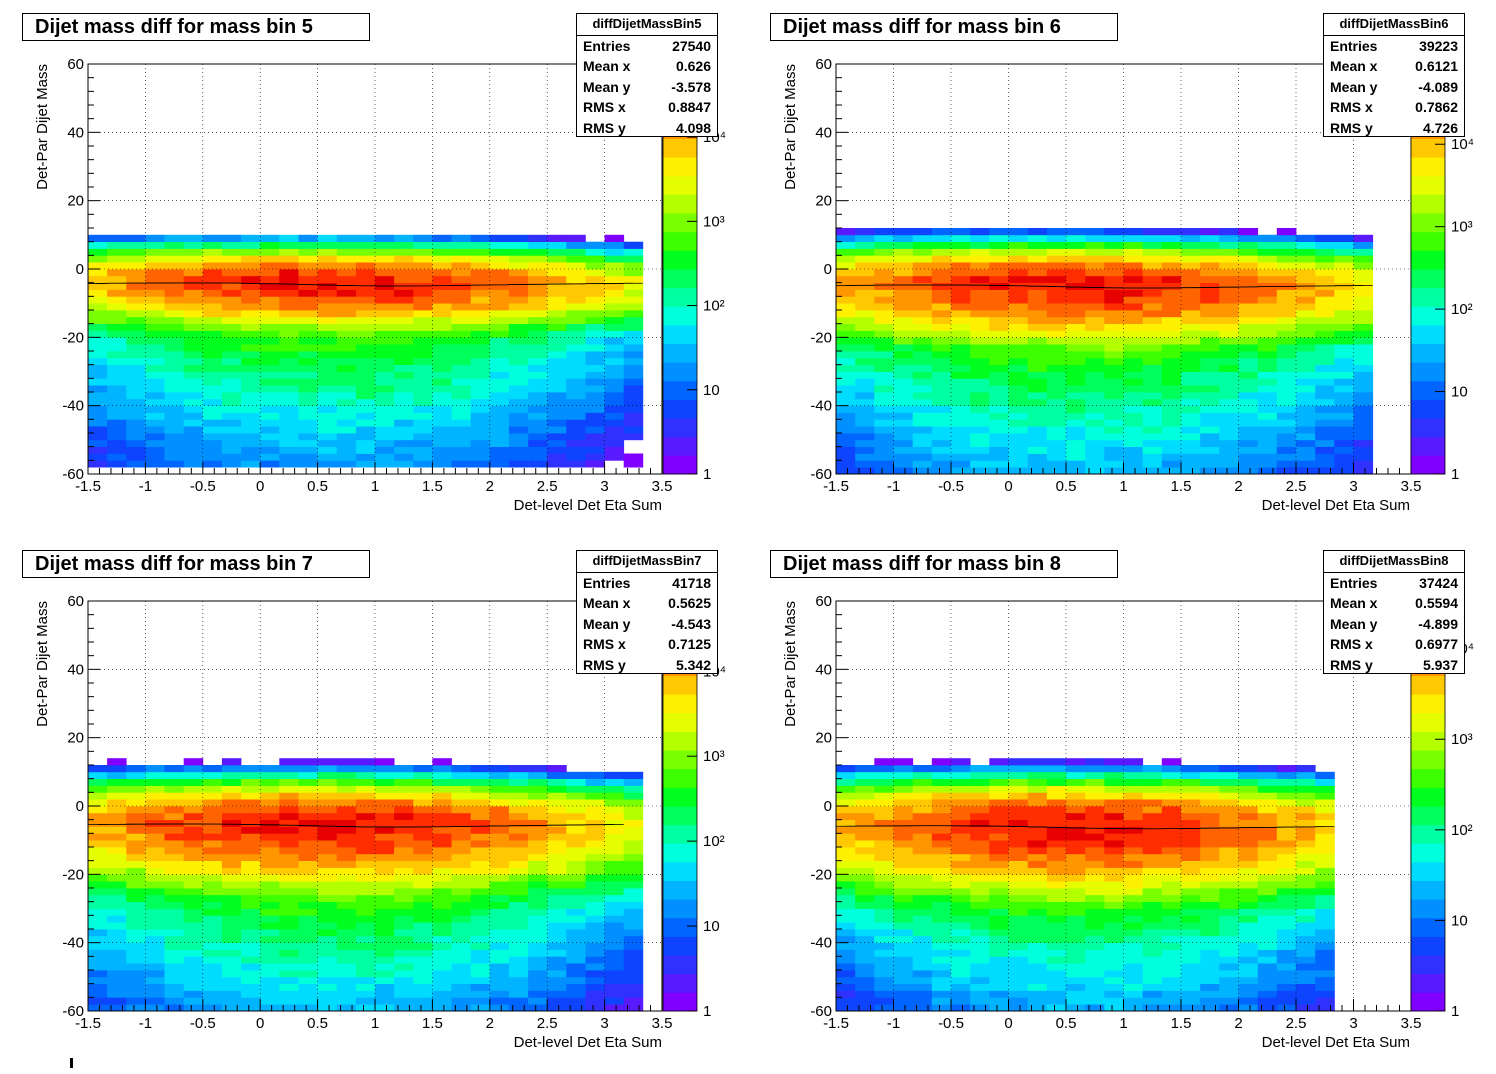 Image resolution: width=1496 pixels, height=1074 pixels. I want to click on x-tick-label: 0.5, so click(317, 1023).